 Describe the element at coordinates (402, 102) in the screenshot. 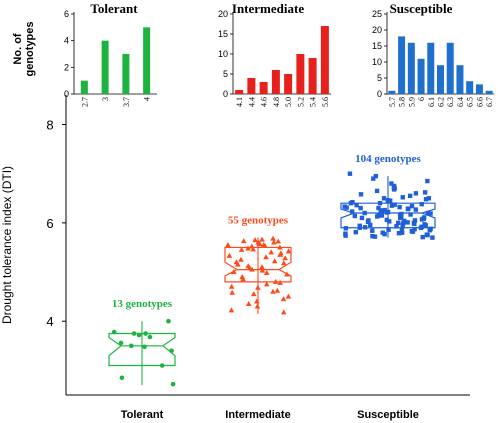

I see `susceptible-x-tick-label: 5.8` at that location.